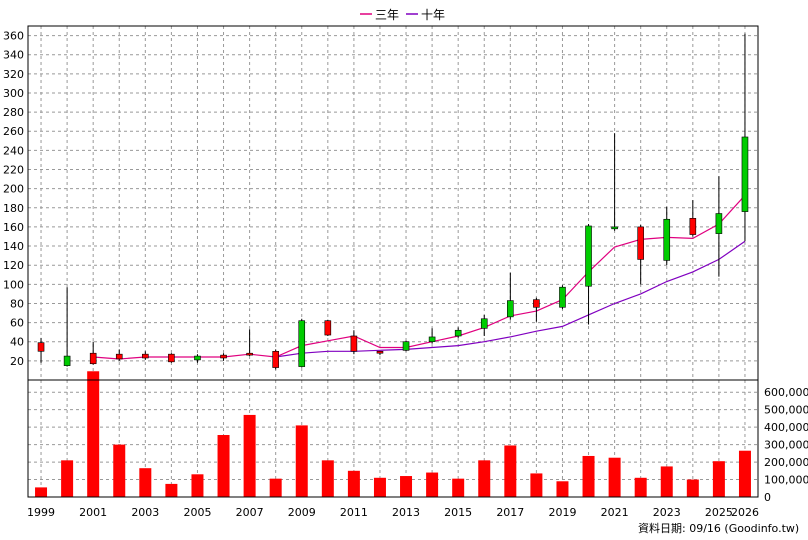 This screenshot has width=808, height=540. I want to click on volume-tick-label: 0, so click(767, 497).